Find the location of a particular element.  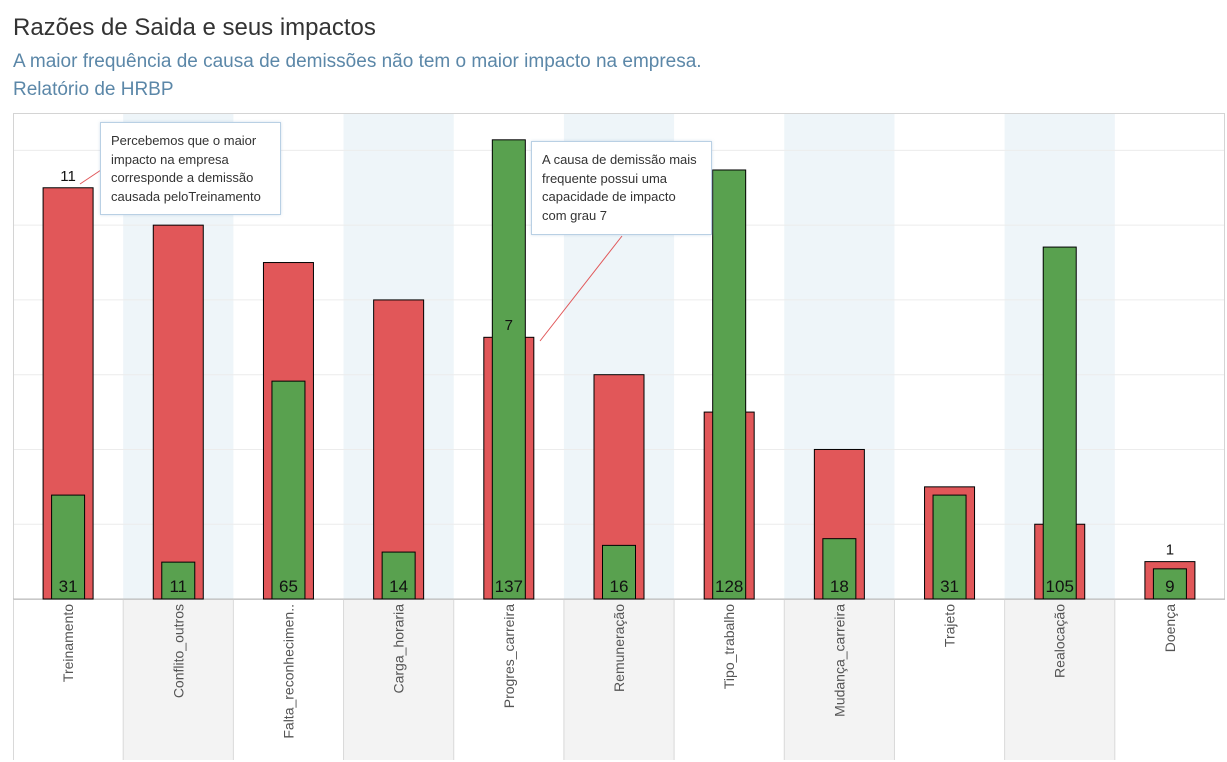

category-label-remuneracao: Remuneração is located at coordinates (619, 648).